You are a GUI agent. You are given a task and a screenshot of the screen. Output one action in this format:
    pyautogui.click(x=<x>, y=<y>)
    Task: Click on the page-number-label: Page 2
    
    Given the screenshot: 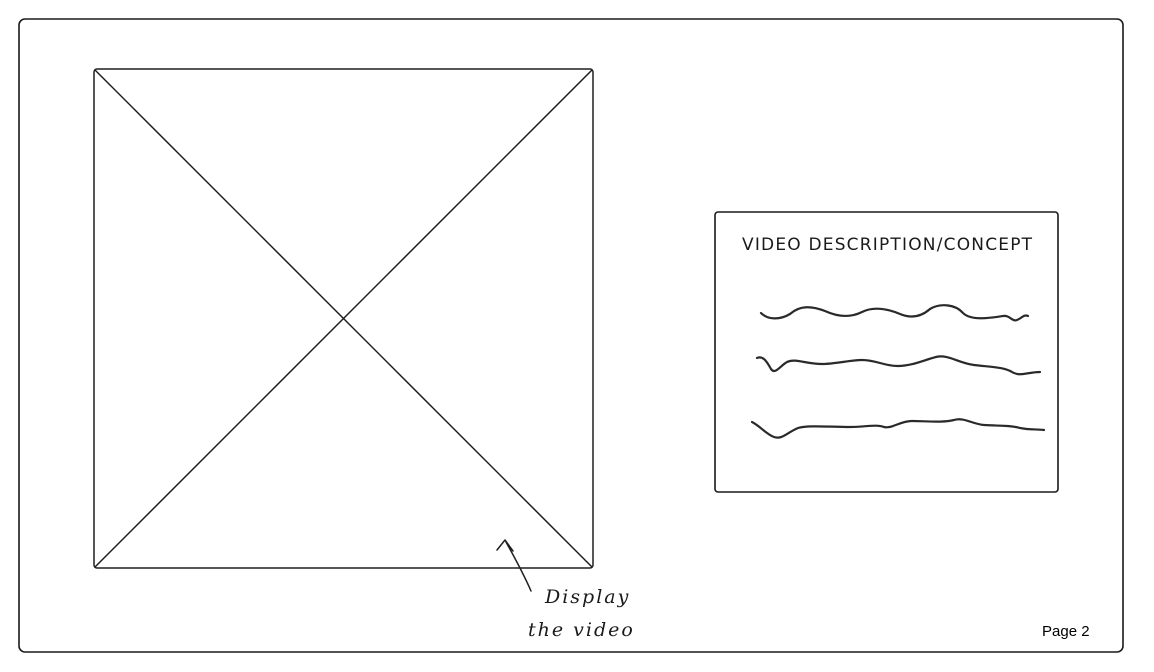 What is the action you would take?
    pyautogui.click(x=1066, y=631)
    